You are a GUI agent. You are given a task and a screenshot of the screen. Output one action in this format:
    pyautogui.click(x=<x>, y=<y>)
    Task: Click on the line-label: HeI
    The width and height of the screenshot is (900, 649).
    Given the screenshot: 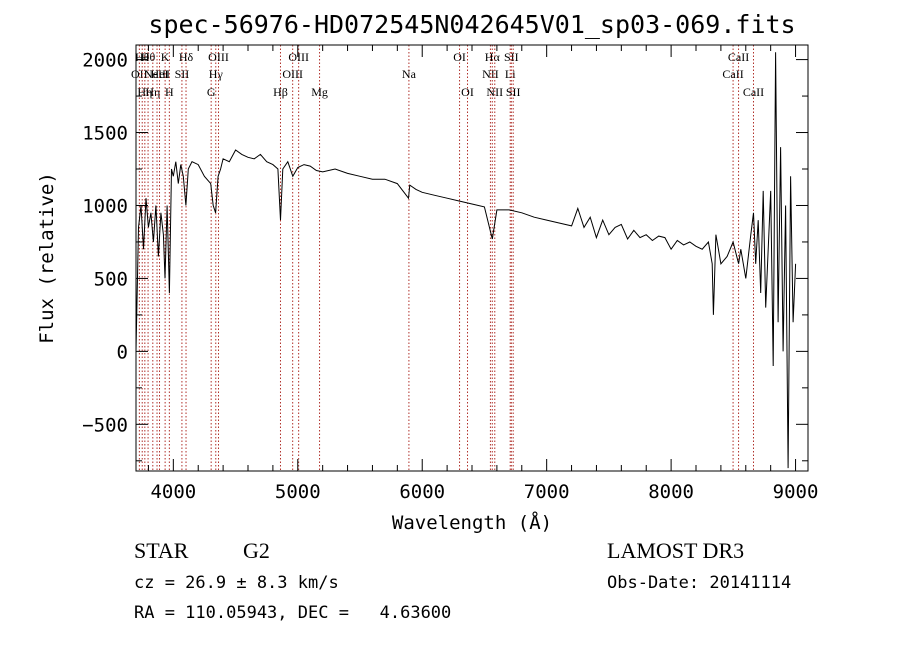 What is the action you would take?
    pyautogui.click(x=160, y=74)
    